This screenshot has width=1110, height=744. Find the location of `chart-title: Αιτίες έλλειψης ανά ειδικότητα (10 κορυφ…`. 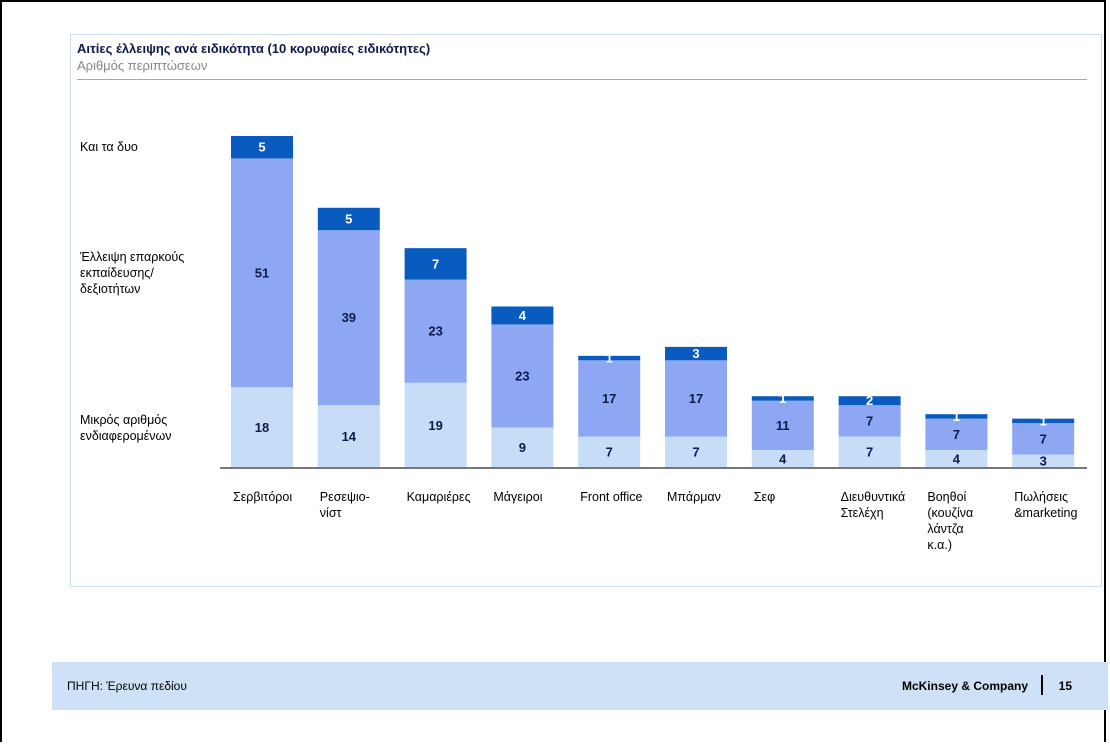

chart-title: Αιτίες έλλειψης ανά ειδικότητα (10 κορυφ… is located at coordinates (254, 48).